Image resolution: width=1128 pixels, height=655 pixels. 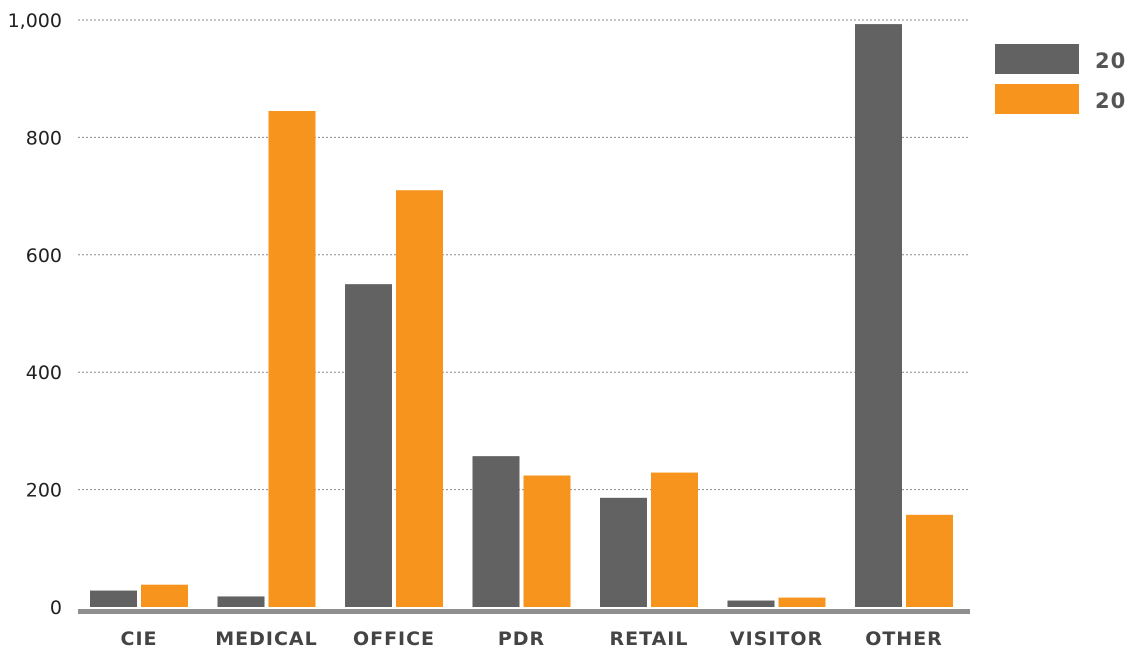 What do you see at coordinates (56, 608) in the screenshot?
I see `y-tick-label: 0` at bounding box center [56, 608].